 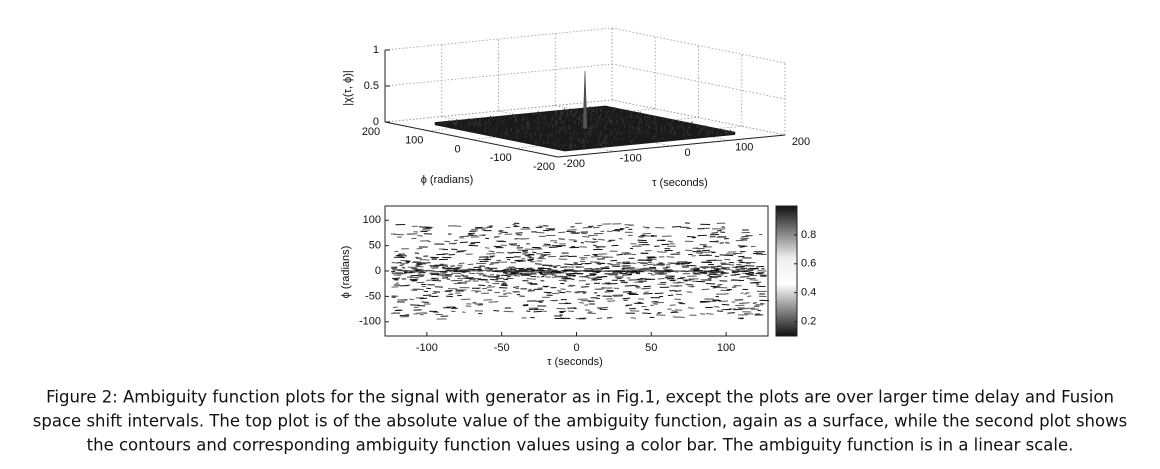 I want to click on y-tick-label: 100, so click(x=414, y=141).